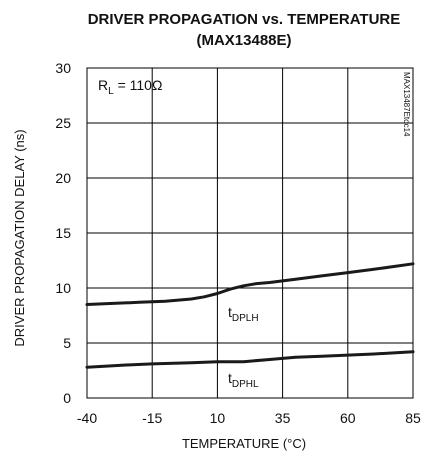 This screenshot has height=458, width=427. What do you see at coordinates (244, 19) in the screenshot?
I see `chart-title: DRIVER PROPAGATION vs. TEMPERATURE` at bounding box center [244, 19].